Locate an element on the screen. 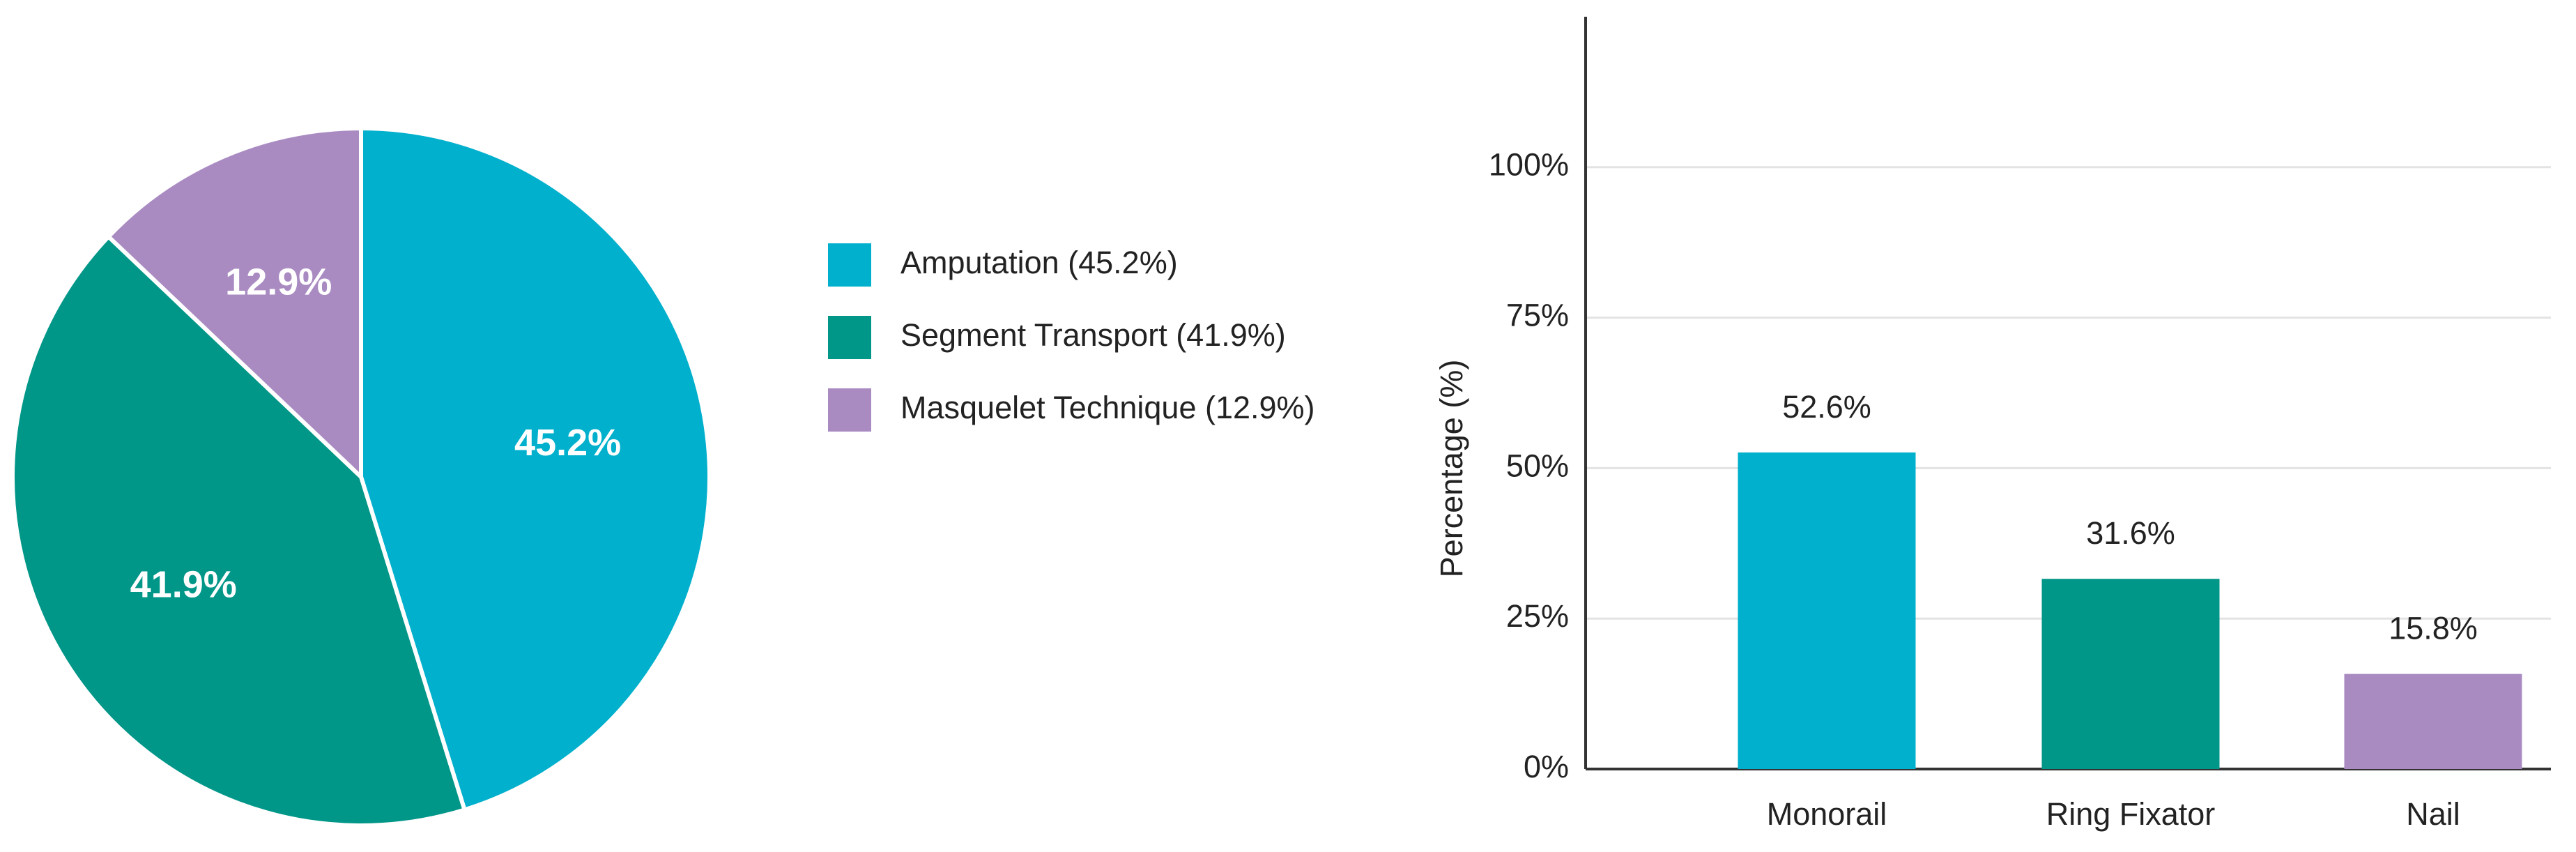 This screenshot has width=2576, height=852. slice-label: 41.9% is located at coordinates (184, 585).